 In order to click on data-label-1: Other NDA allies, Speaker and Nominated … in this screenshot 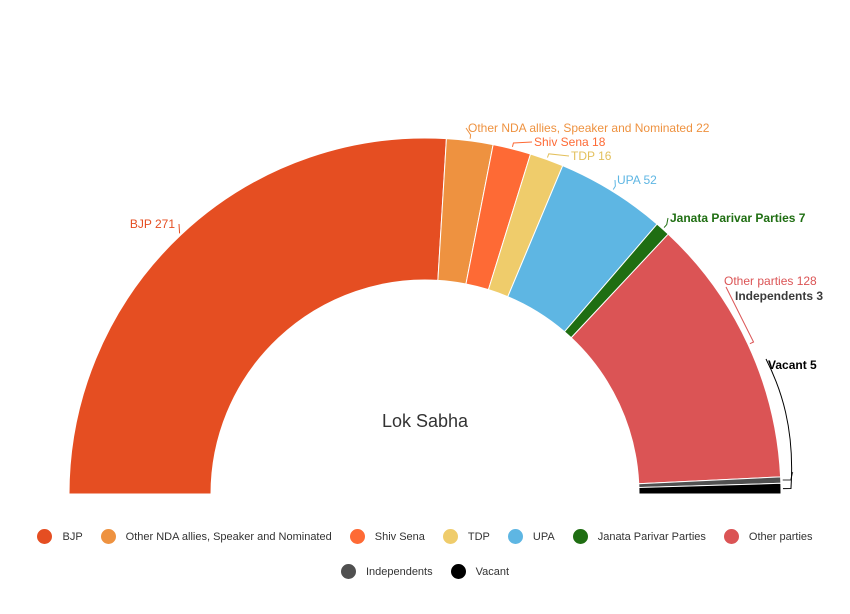, I will do `click(589, 128)`.